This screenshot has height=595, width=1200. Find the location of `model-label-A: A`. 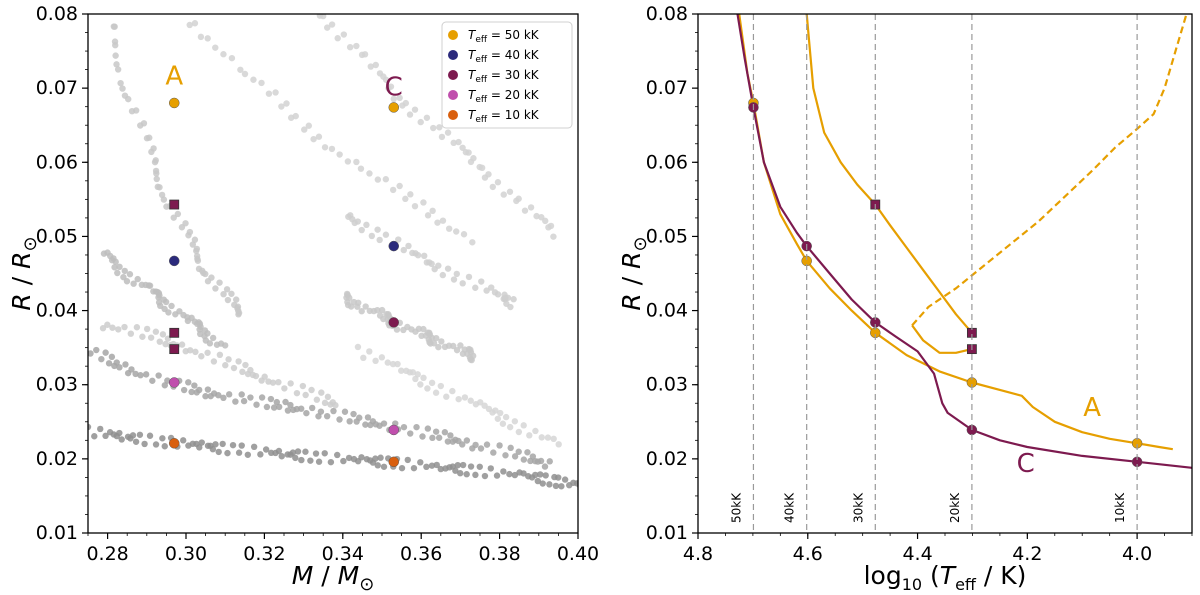

model-label-A: A is located at coordinates (174, 76).